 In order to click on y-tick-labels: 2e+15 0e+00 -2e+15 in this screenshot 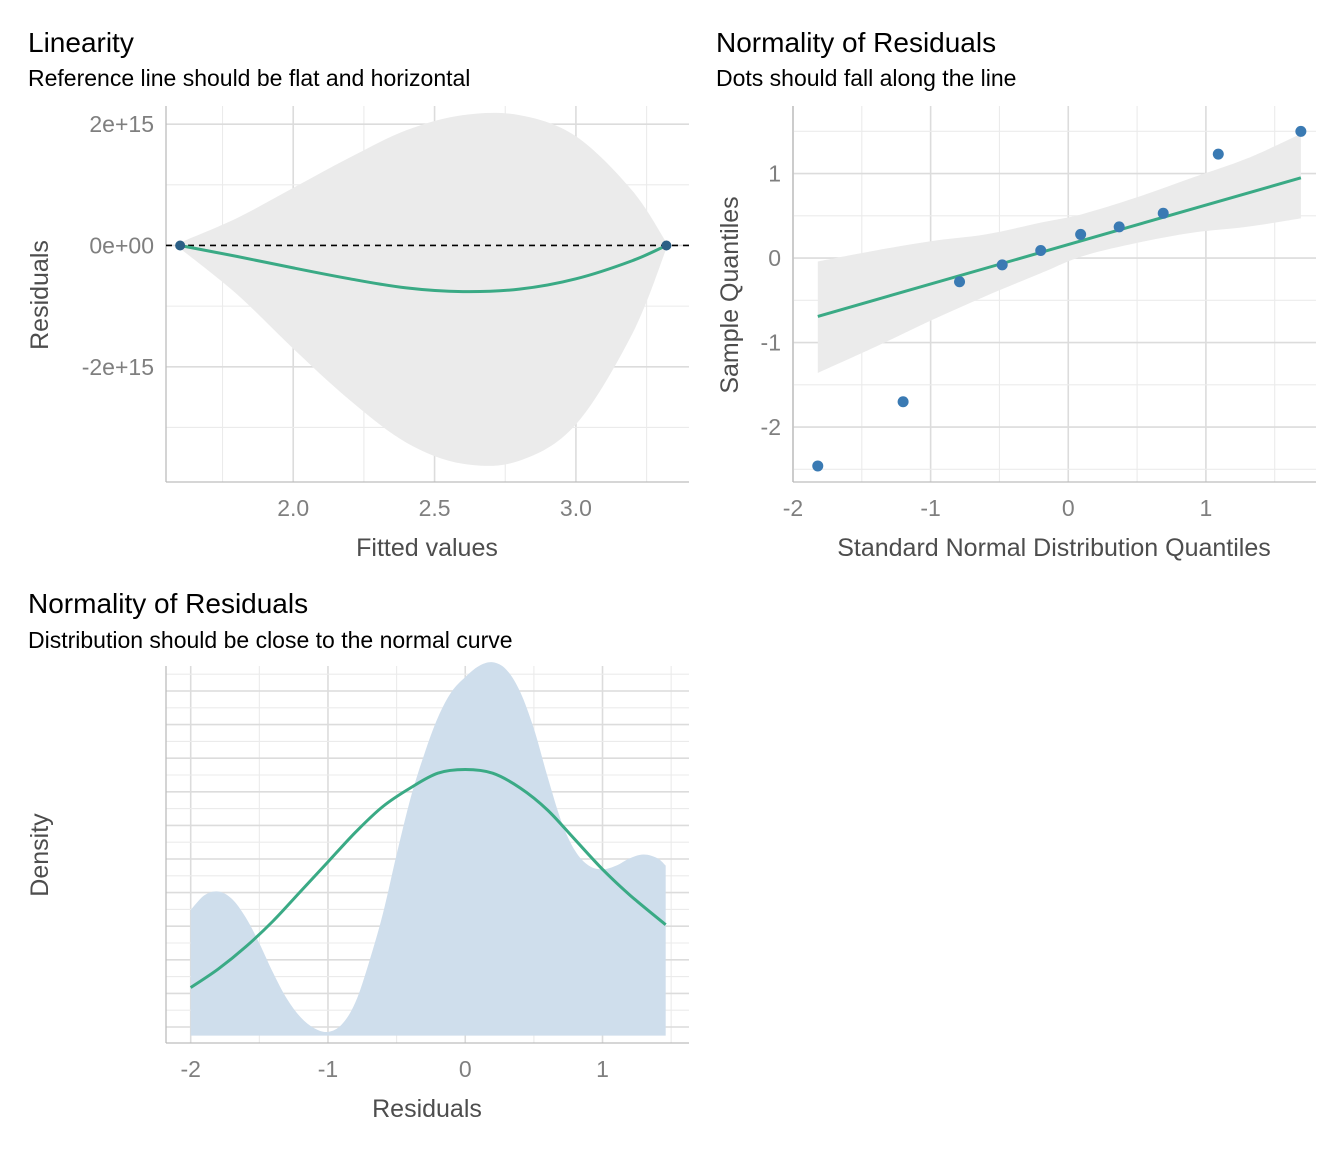, I will do `click(118, 245)`.